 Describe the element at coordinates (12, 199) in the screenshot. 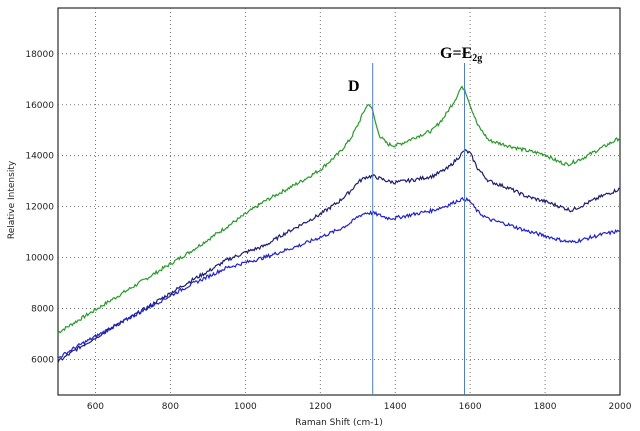

I see `y-axis-title: Relative Intensity` at that location.